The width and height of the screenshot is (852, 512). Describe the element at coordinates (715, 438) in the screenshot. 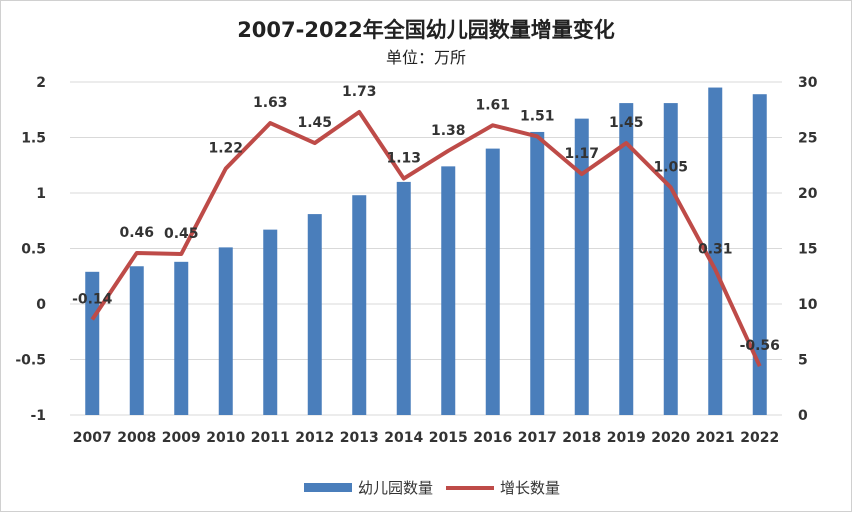

I see `x-tick-label: 2021` at that location.